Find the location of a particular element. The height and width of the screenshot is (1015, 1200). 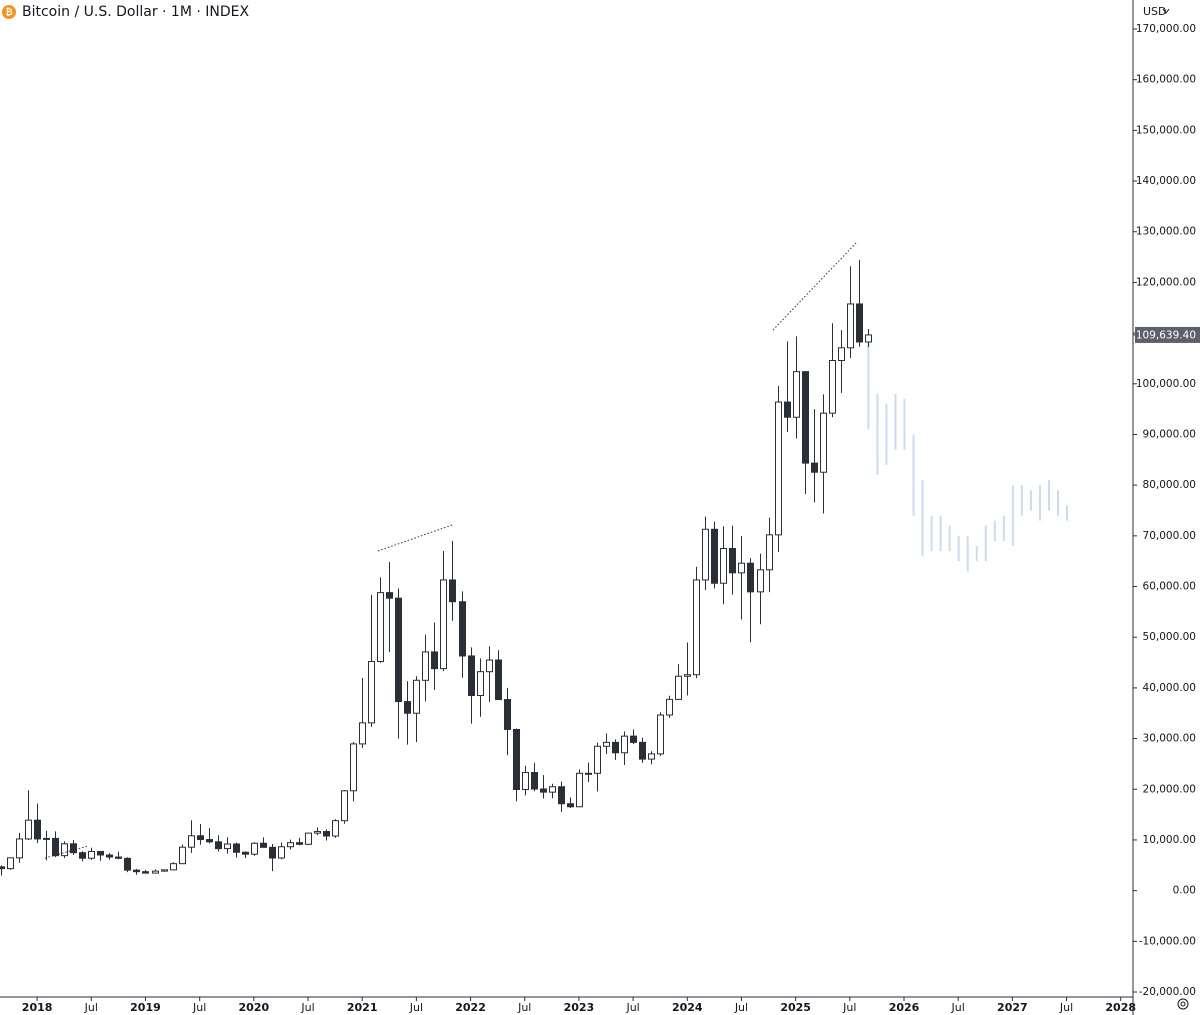

y-tick-label: -10,000.00 is located at coordinates (1167, 941).